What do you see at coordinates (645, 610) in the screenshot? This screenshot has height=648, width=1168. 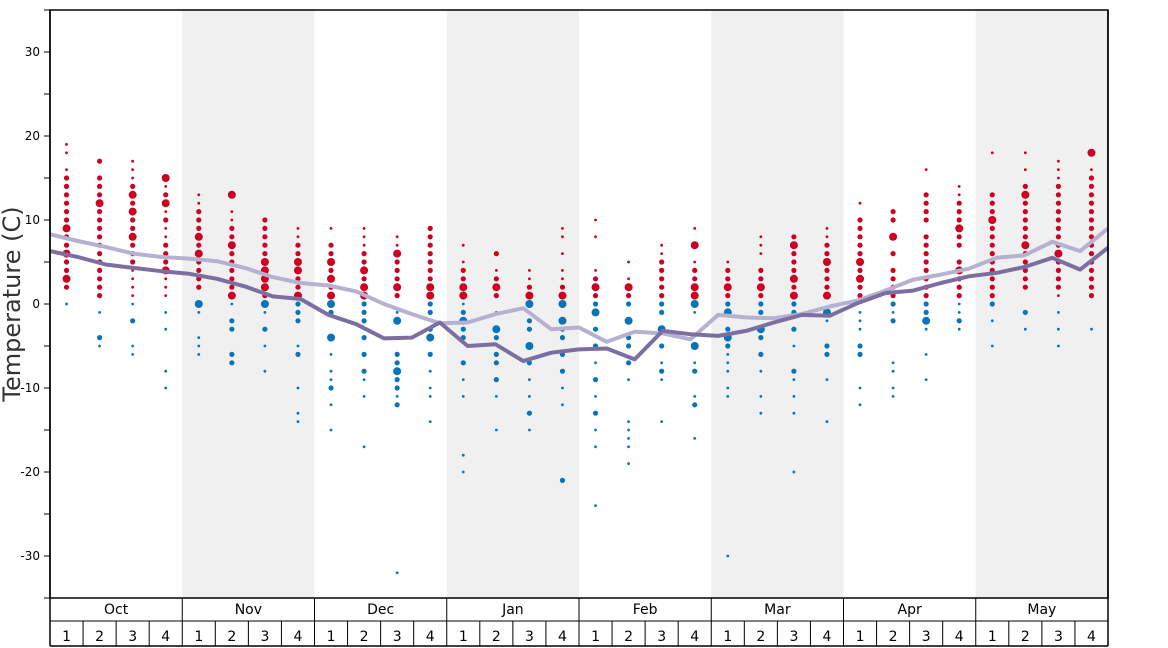 I see `month-label-feb: Feb` at bounding box center [645, 610].